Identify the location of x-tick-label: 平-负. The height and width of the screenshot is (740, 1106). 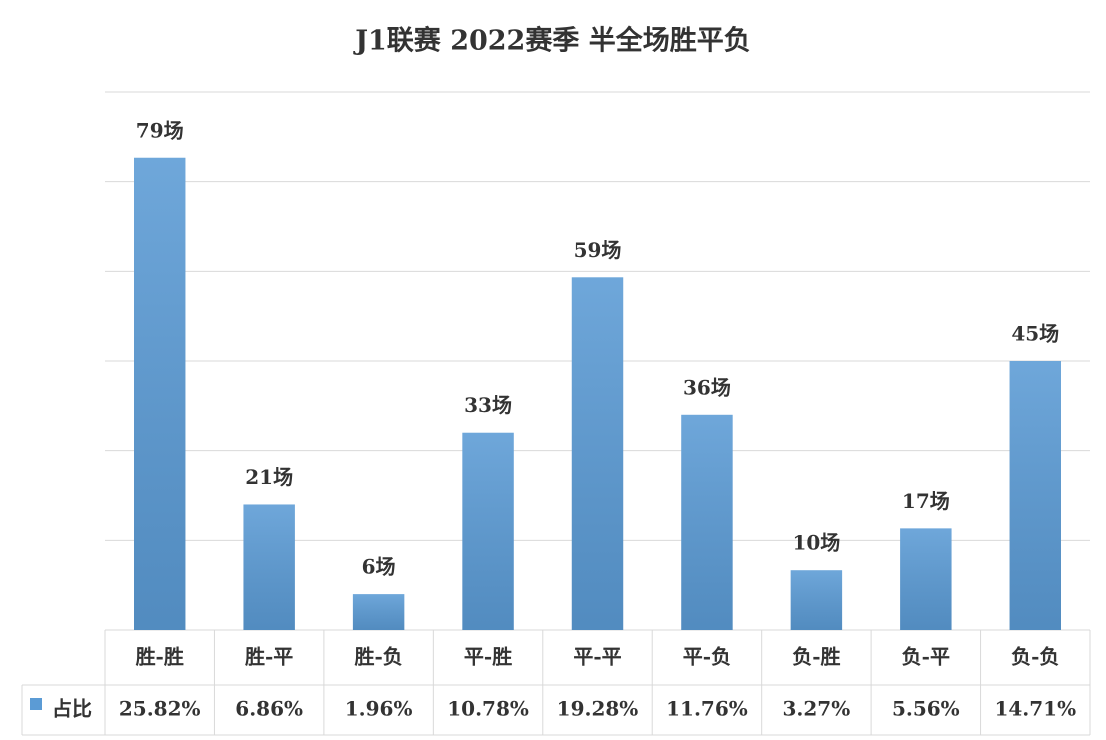
(707, 657).